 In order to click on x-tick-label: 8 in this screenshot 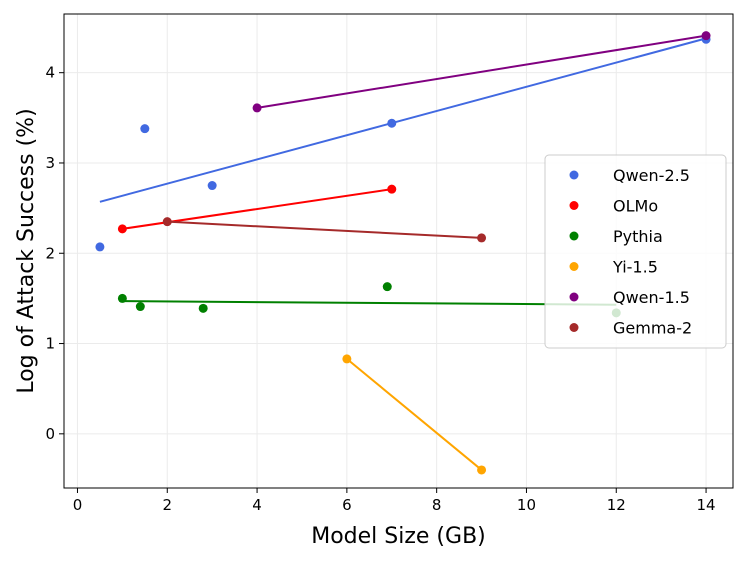, I will do `click(437, 505)`.